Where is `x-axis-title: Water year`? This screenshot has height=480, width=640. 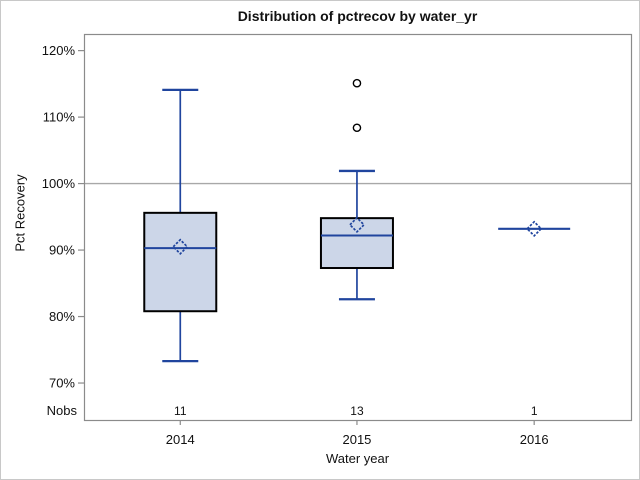 x-axis-title: Water year is located at coordinates (357, 458).